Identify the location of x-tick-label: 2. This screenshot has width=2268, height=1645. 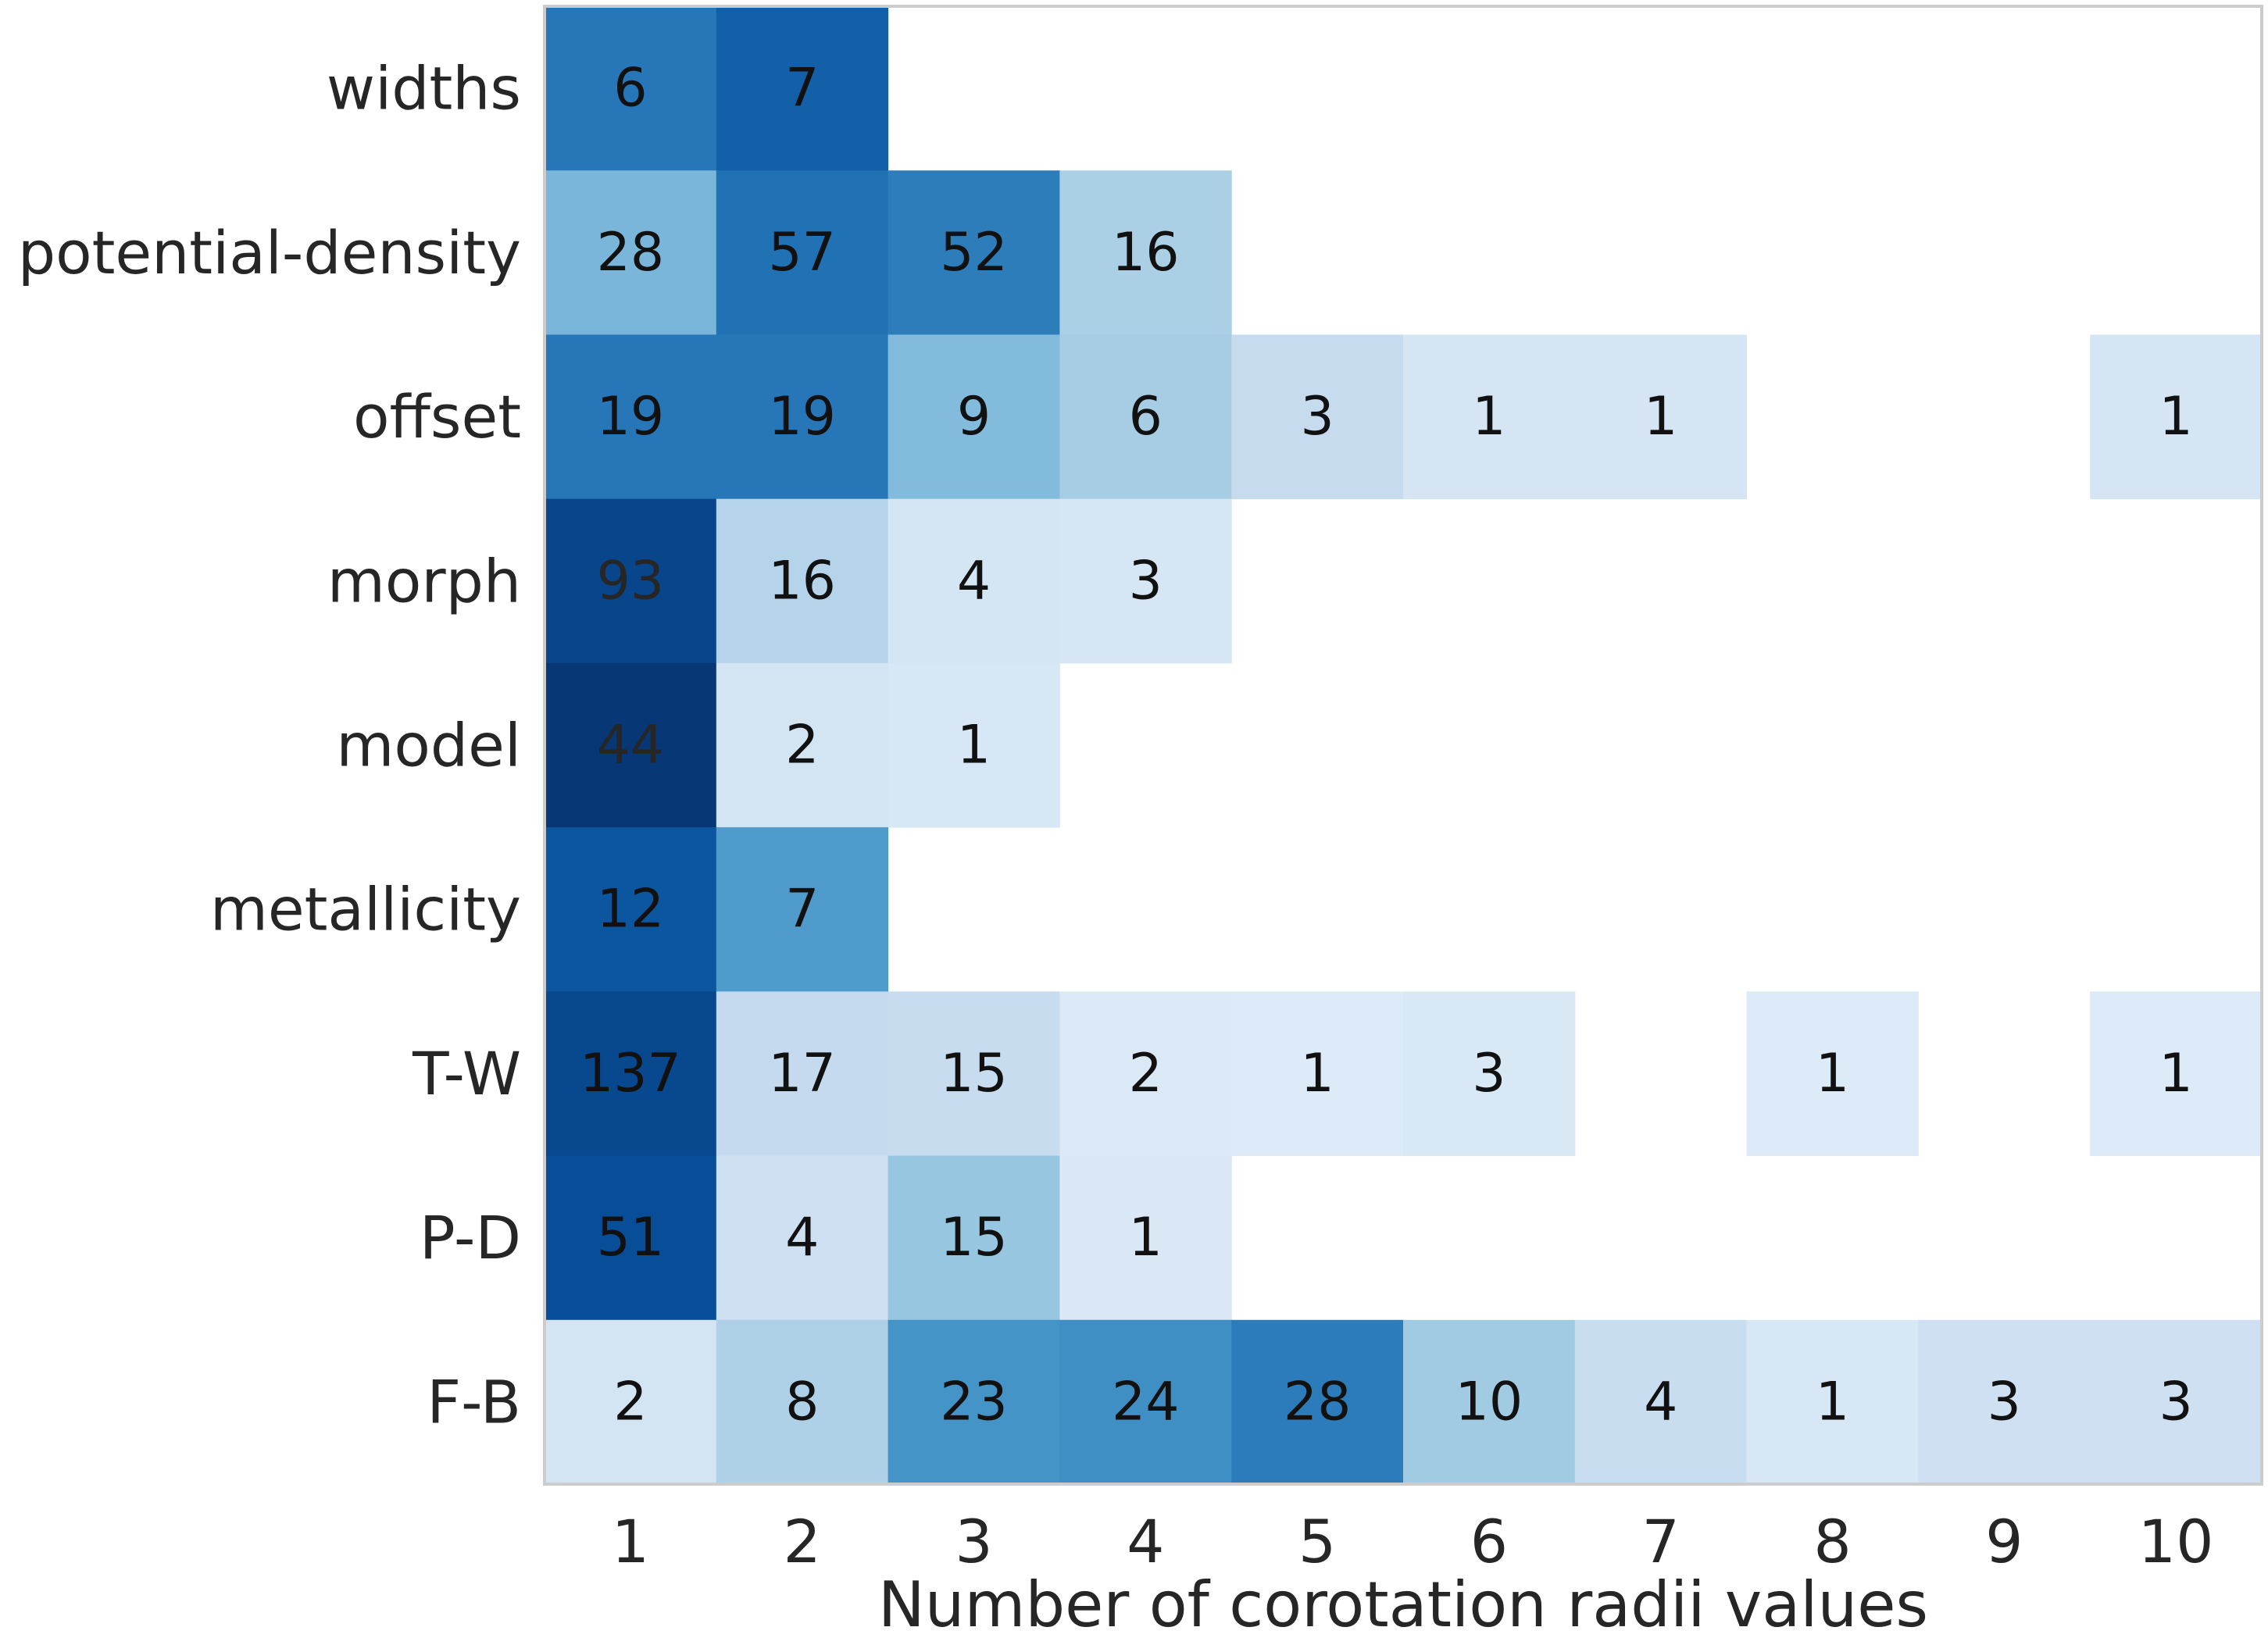
(802, 1541).